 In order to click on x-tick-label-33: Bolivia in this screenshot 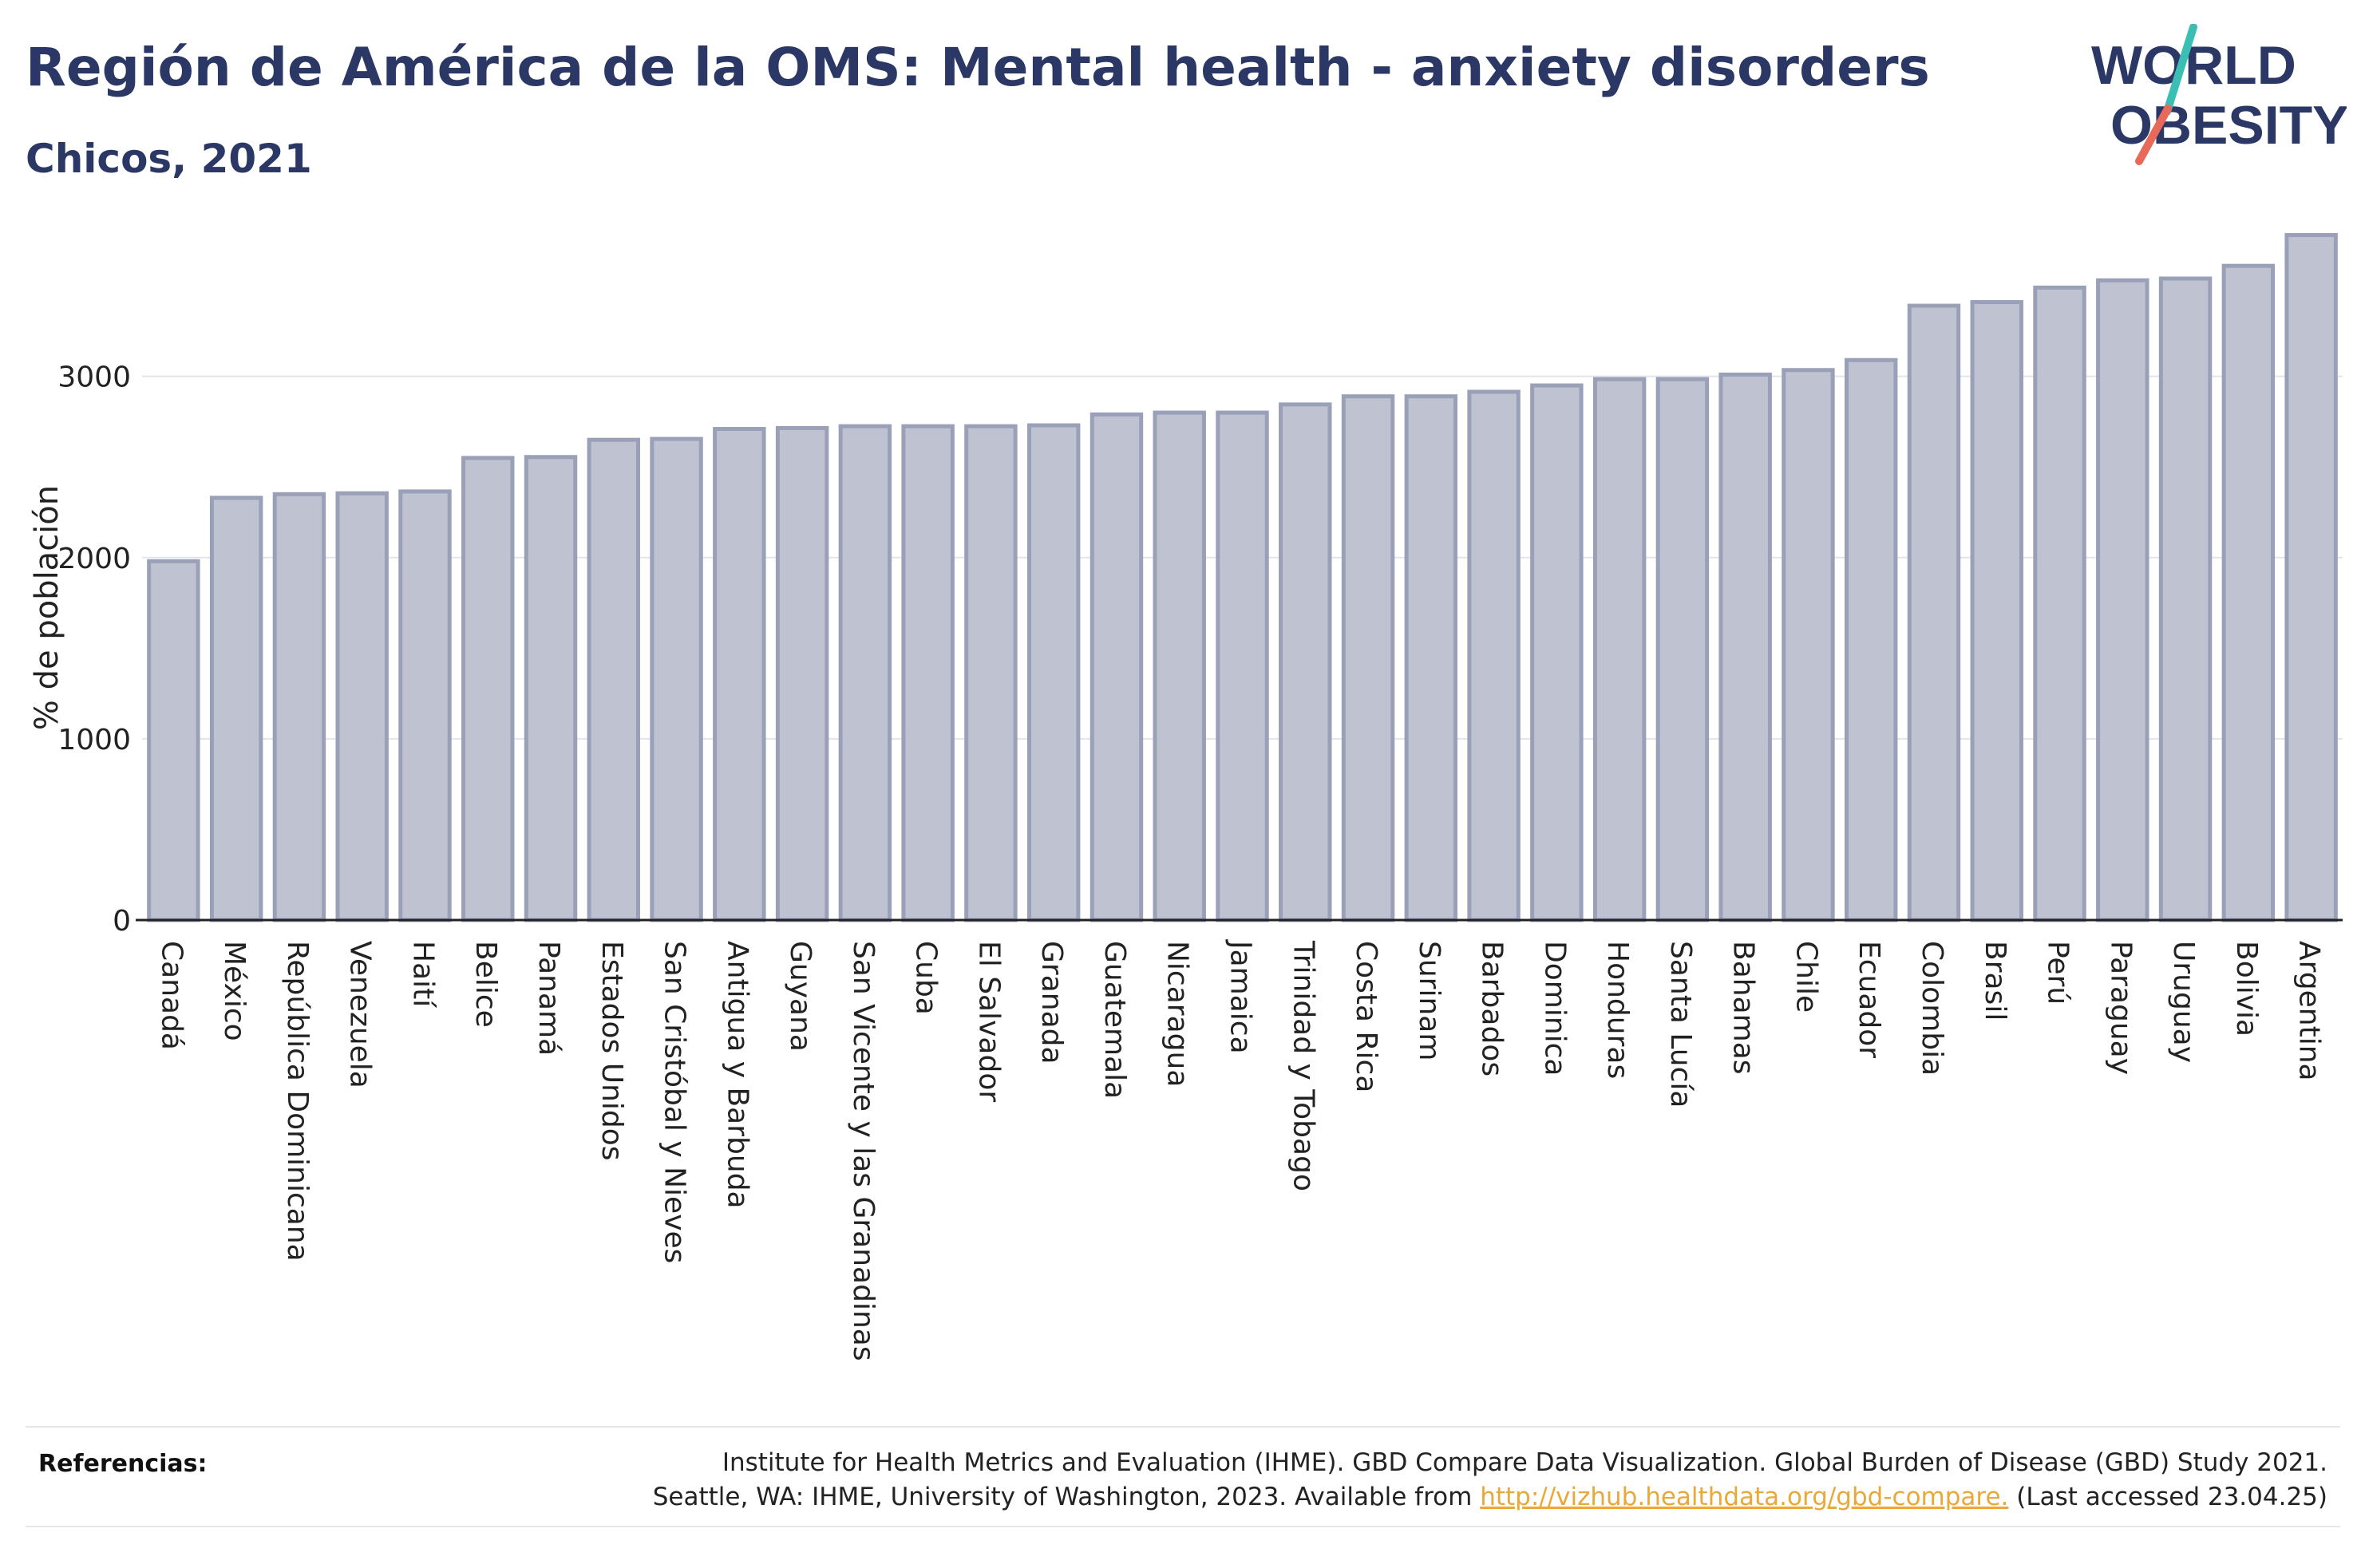, I will do `click(2246, 989)`.